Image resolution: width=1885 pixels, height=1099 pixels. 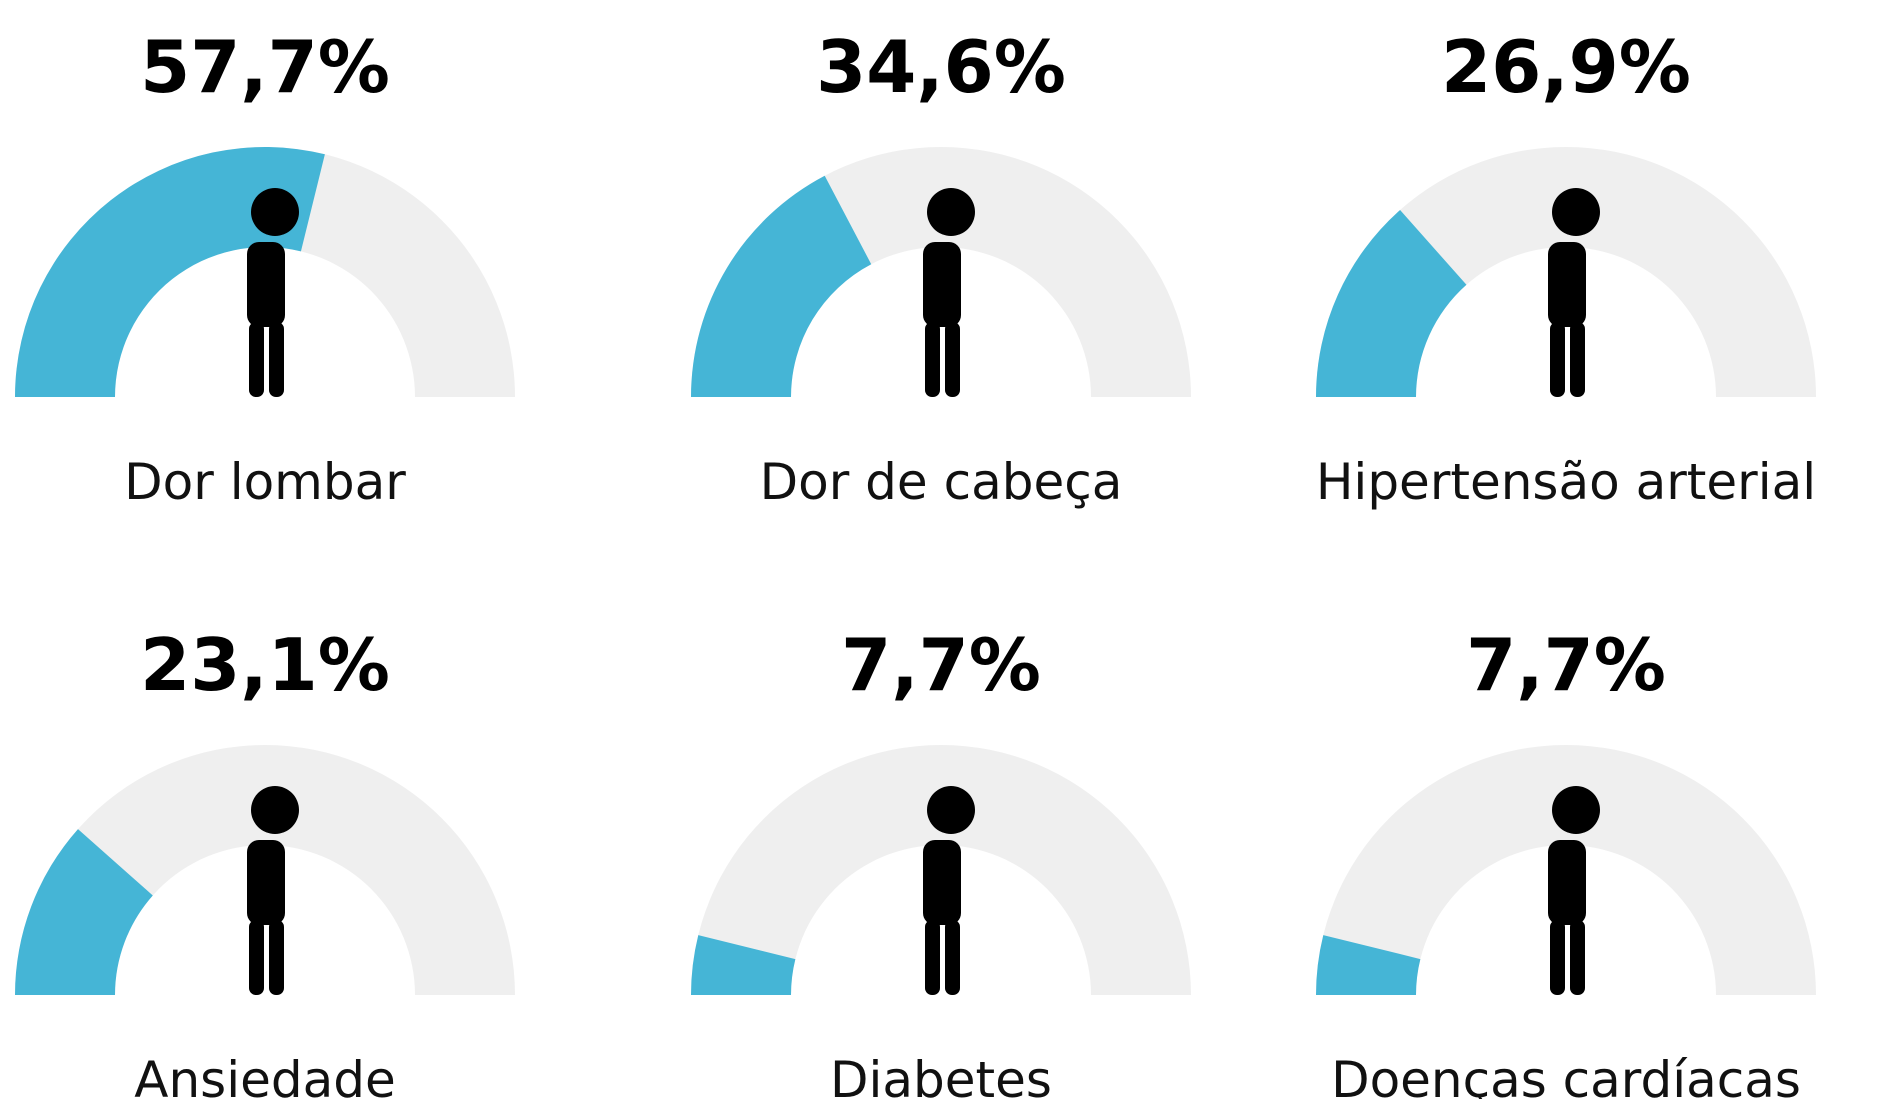 What do you see at coordinates (264, 1075) in the screenshot?
I see `category-label: Ansiedade` at bounding box center [264, 1075].